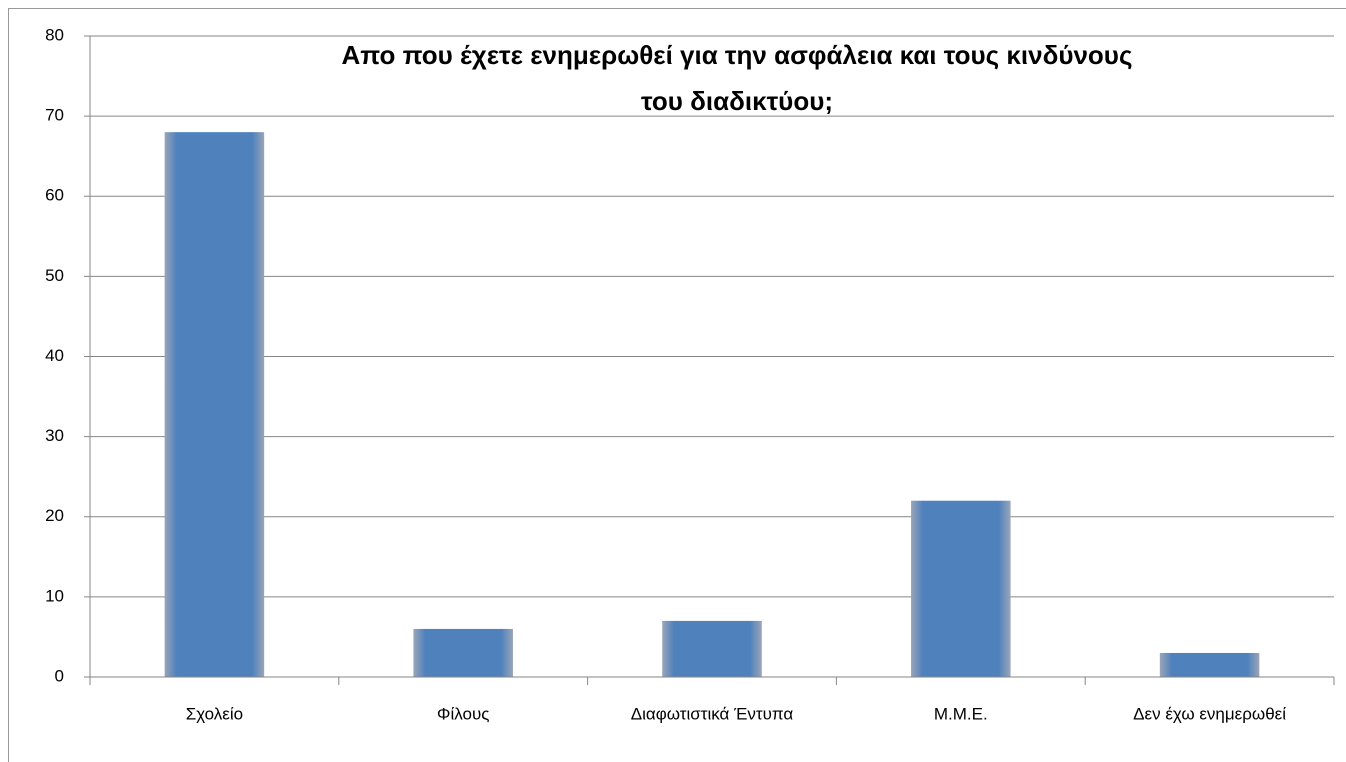  I want to click on x-tick-label: Διαφωτιστικά Έντυπα, so click(712, 713).